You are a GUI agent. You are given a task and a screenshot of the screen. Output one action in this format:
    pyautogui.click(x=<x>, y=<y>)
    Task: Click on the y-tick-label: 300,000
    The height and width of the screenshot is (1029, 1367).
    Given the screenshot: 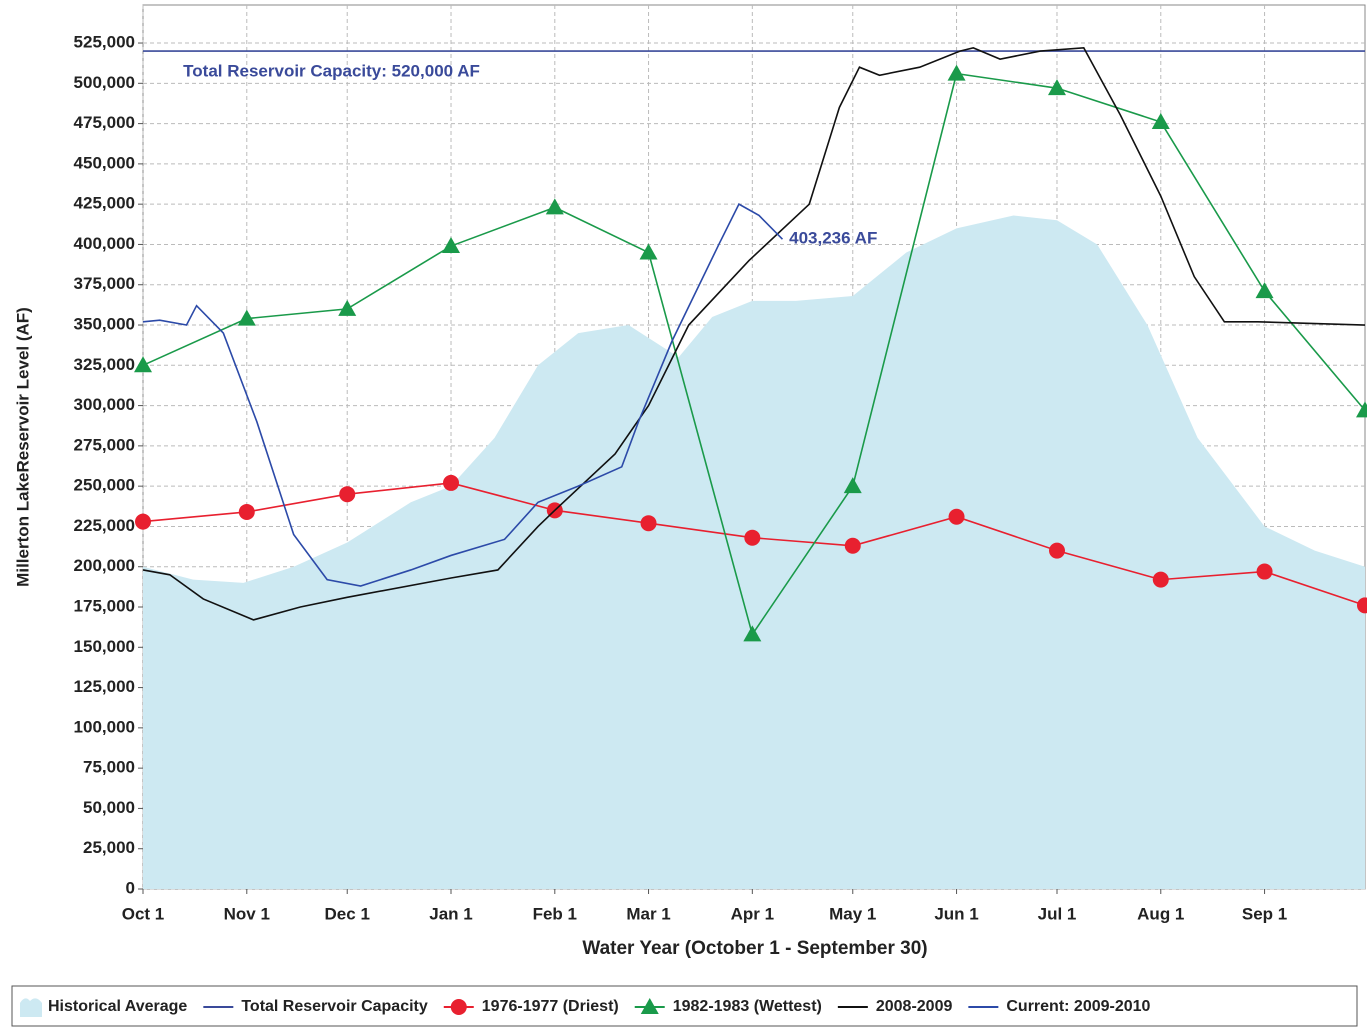 What is the action you would take?
    pyautogui.click(x=104, y=404)
    